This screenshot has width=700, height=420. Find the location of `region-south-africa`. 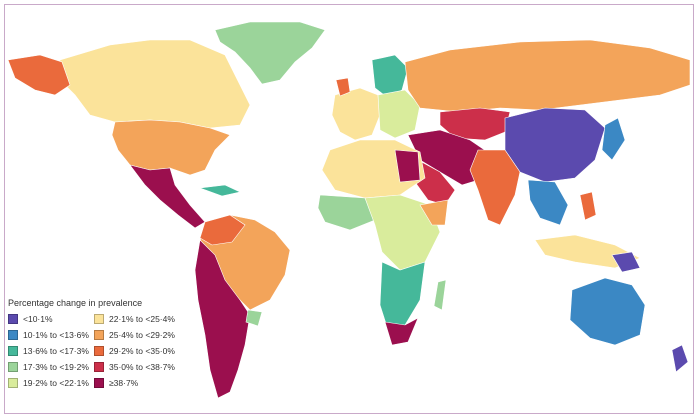

region-south-africa is located at coordinates (401, 331).